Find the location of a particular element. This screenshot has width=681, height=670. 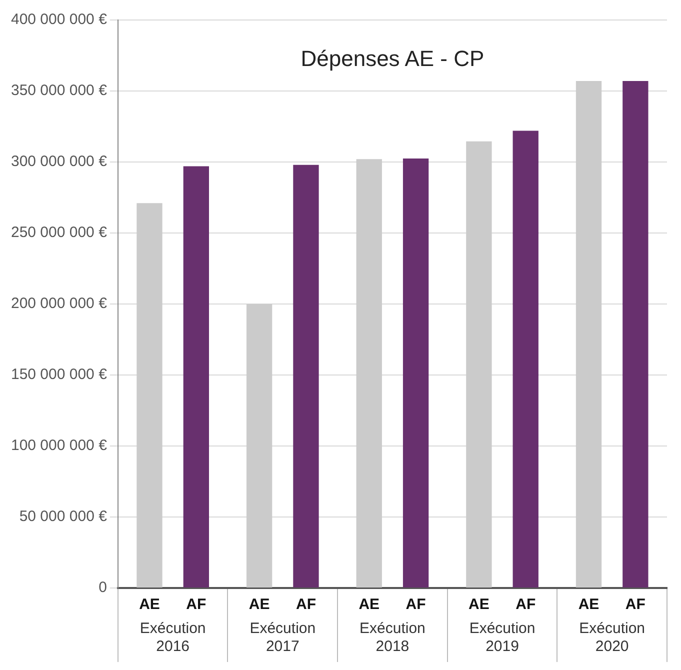

x-tick-label: Exécution 2020 is located at coordinates (612, 638).